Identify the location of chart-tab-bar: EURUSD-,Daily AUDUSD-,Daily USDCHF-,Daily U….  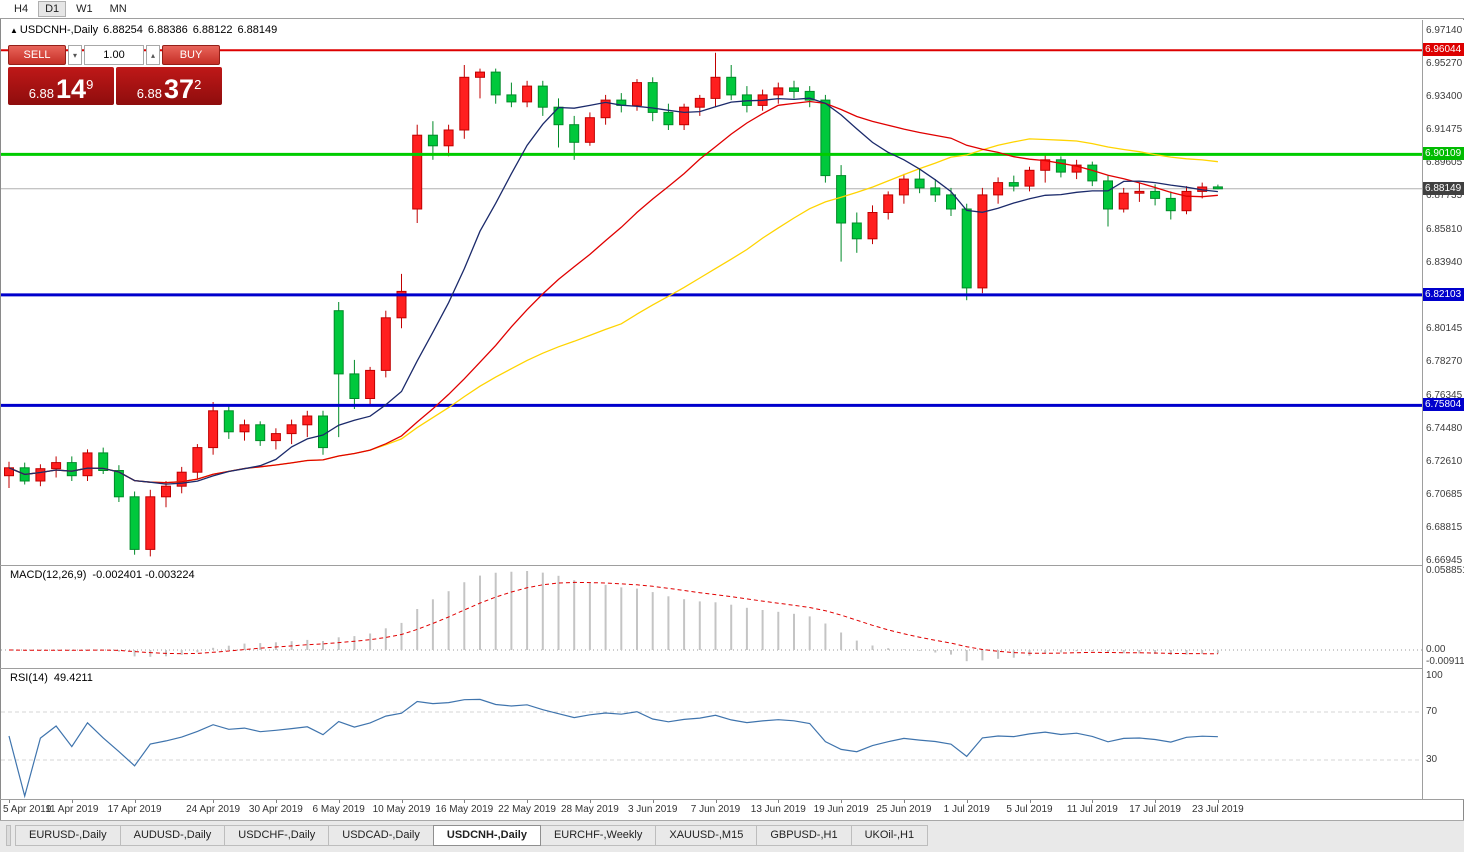
(732, 836).